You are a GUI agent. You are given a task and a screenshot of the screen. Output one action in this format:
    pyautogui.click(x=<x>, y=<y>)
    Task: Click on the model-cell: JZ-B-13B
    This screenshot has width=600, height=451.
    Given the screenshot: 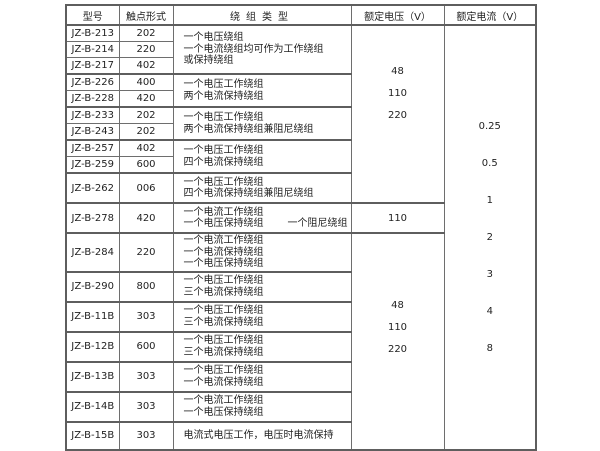 What is the action you would take?
    pyautogui.click(x=92, y=376)
    